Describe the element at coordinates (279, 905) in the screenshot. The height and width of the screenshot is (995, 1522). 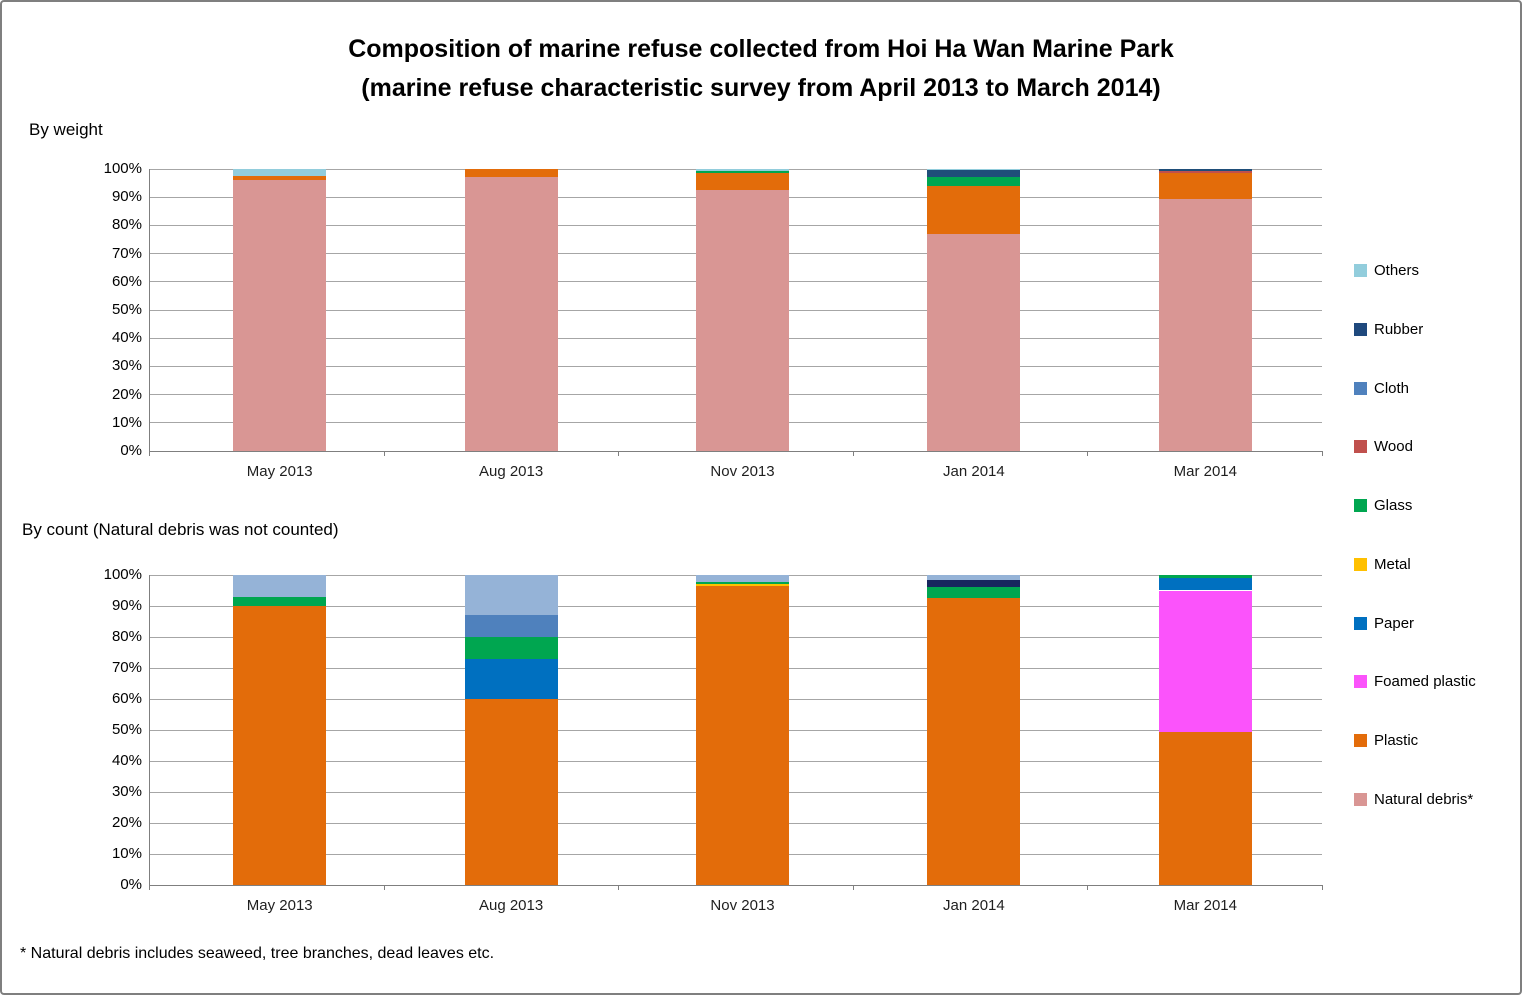
I see `x-axis-label: May 2013` at that location.